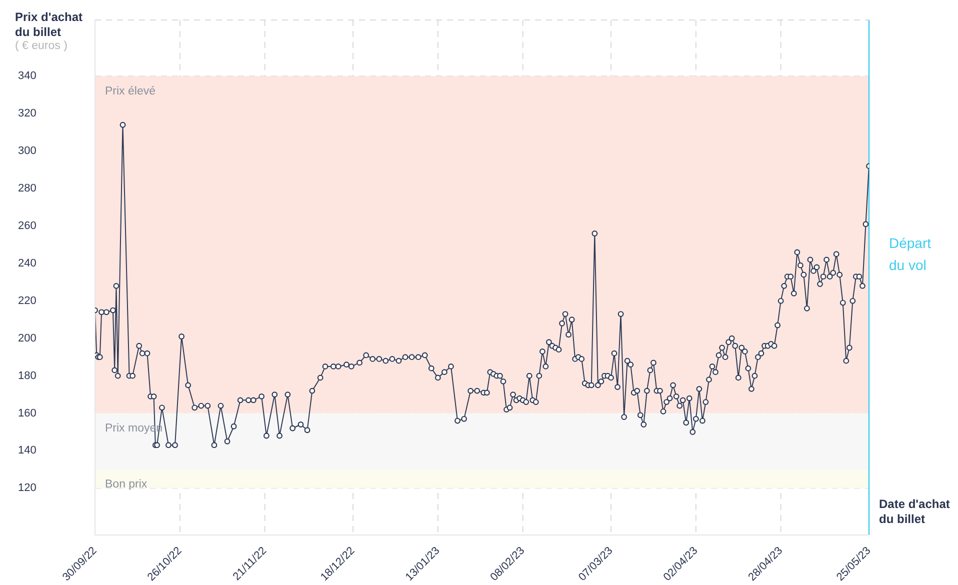  I want to click on band-label: Prix élevé, so click(130, 91).